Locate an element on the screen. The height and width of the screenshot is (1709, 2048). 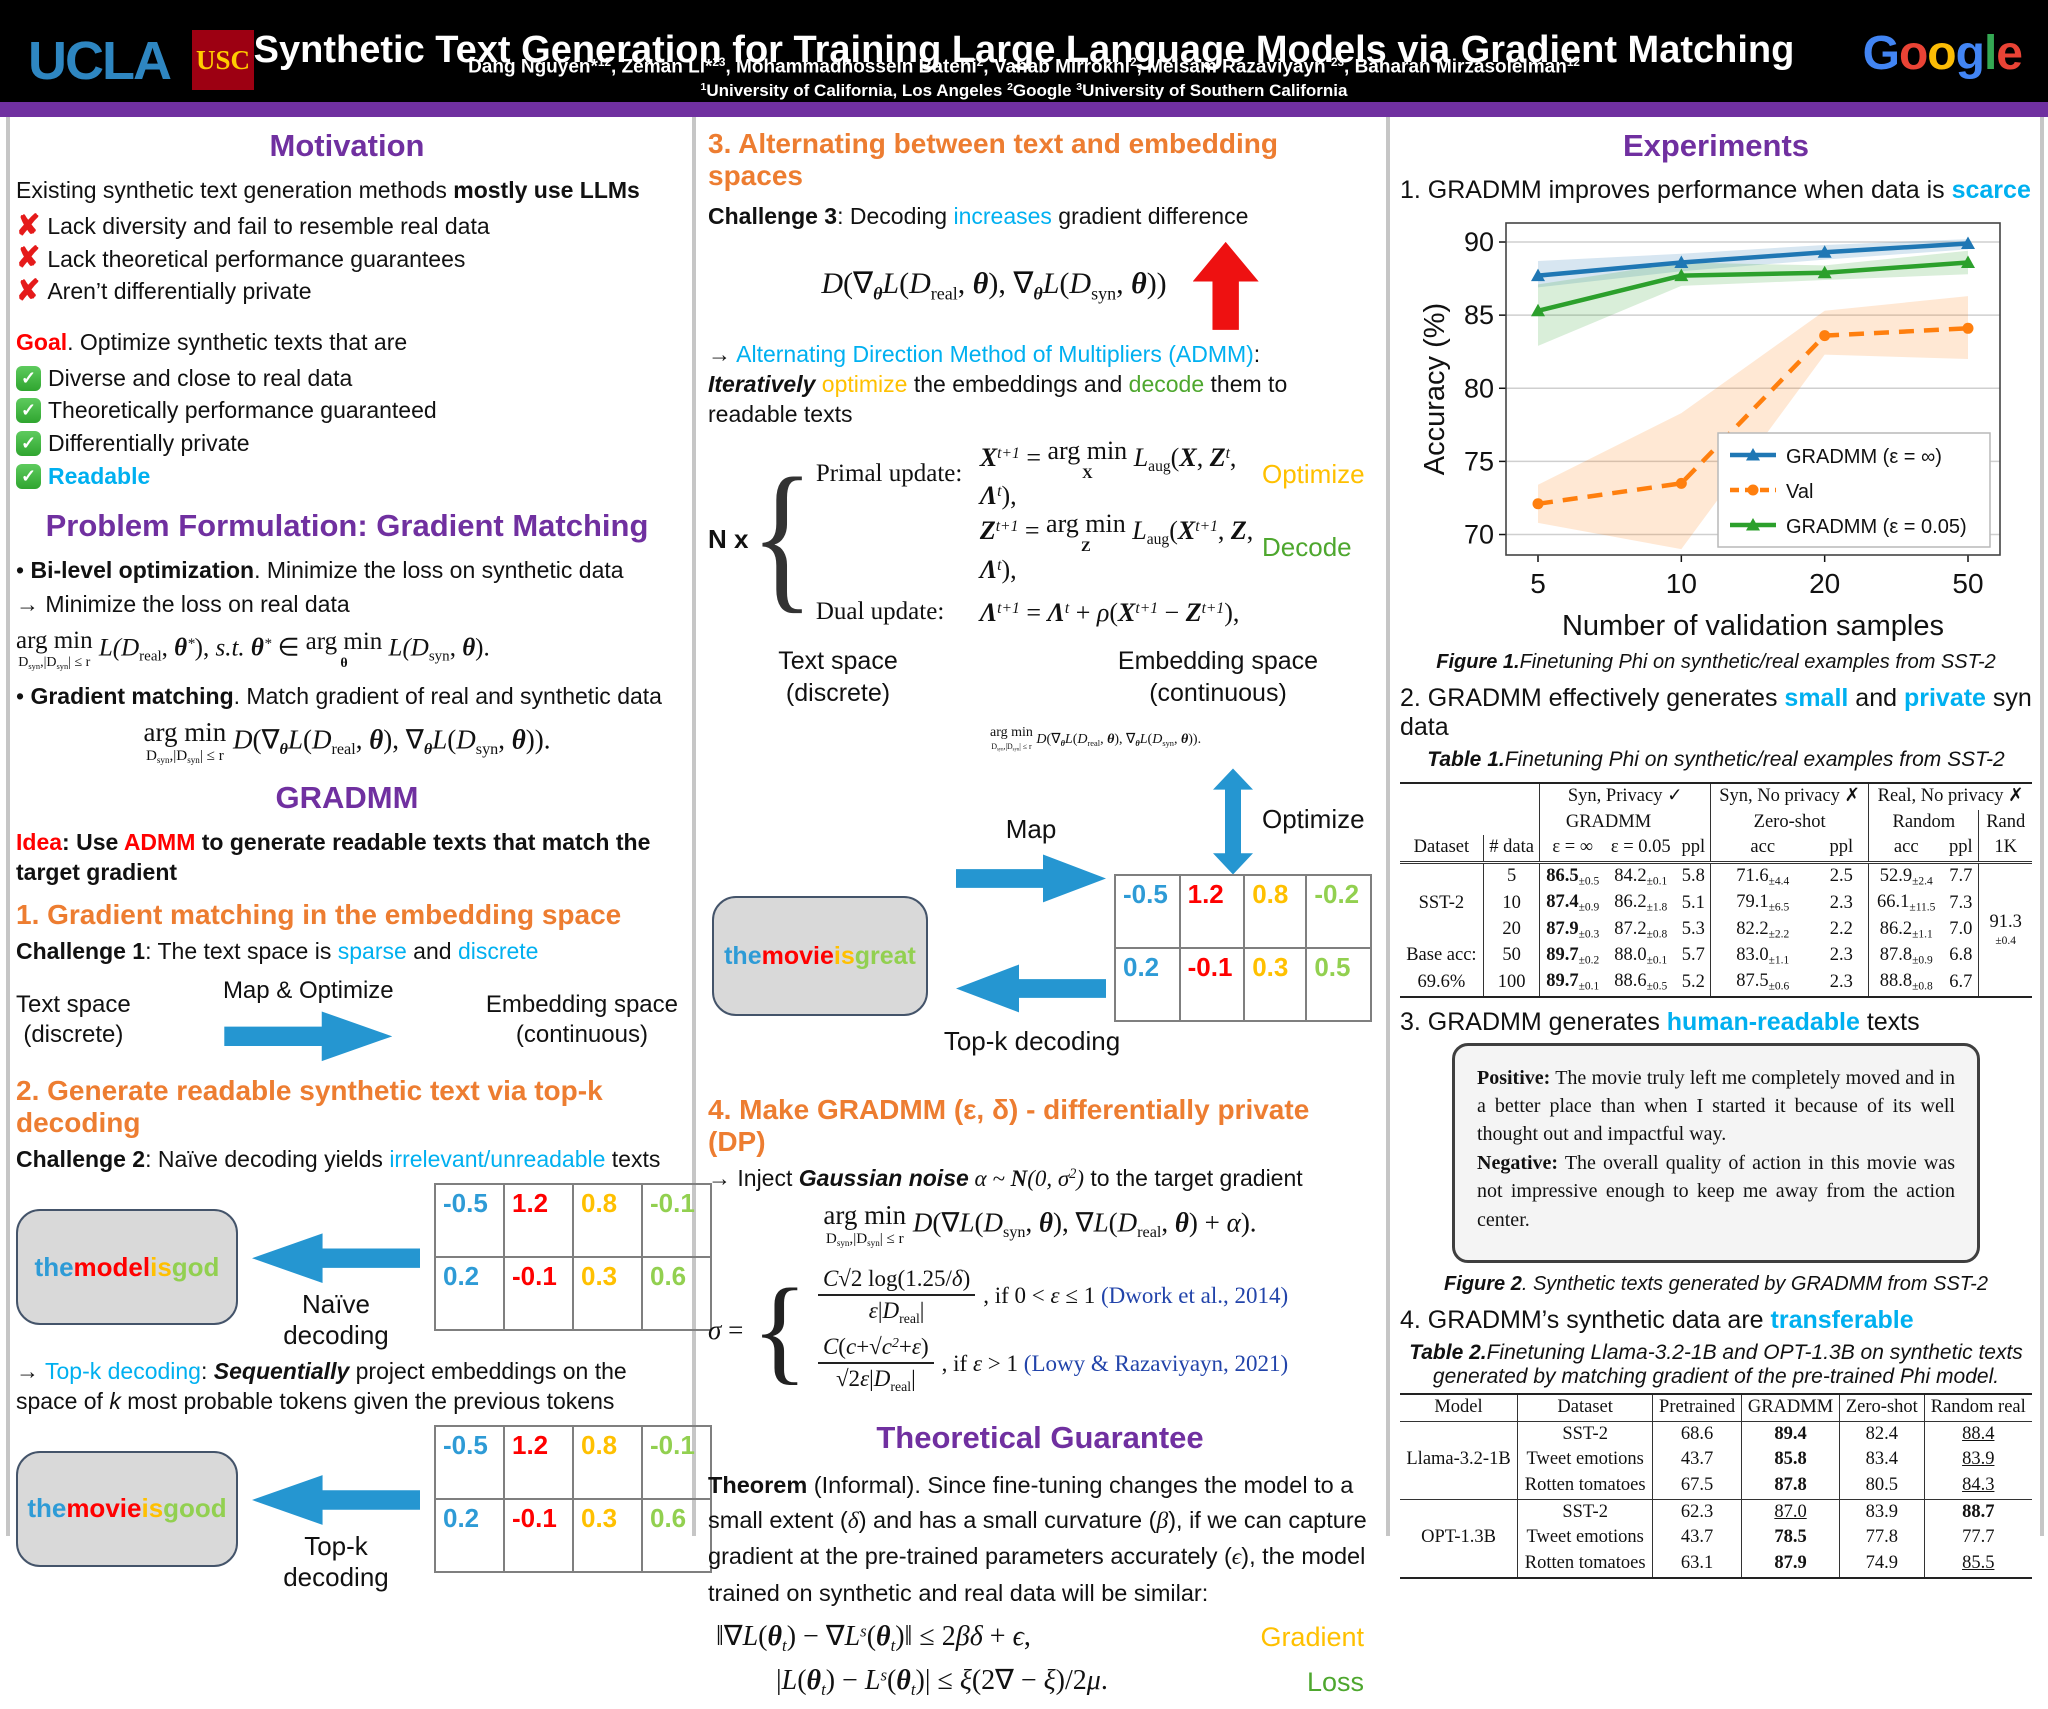
case-condition: , if ε > 1 (Lowy & Razaviyayn, 2021) is located at coordinates (1115, 1364).